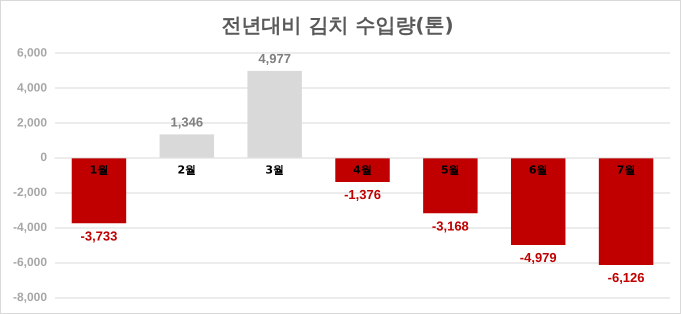 Image resolution: width=681 pixels, height=314 pixels. Describe the element at coordinates (186, 169) in the screenshot. I see `x-tick-label: 2월` at that location.